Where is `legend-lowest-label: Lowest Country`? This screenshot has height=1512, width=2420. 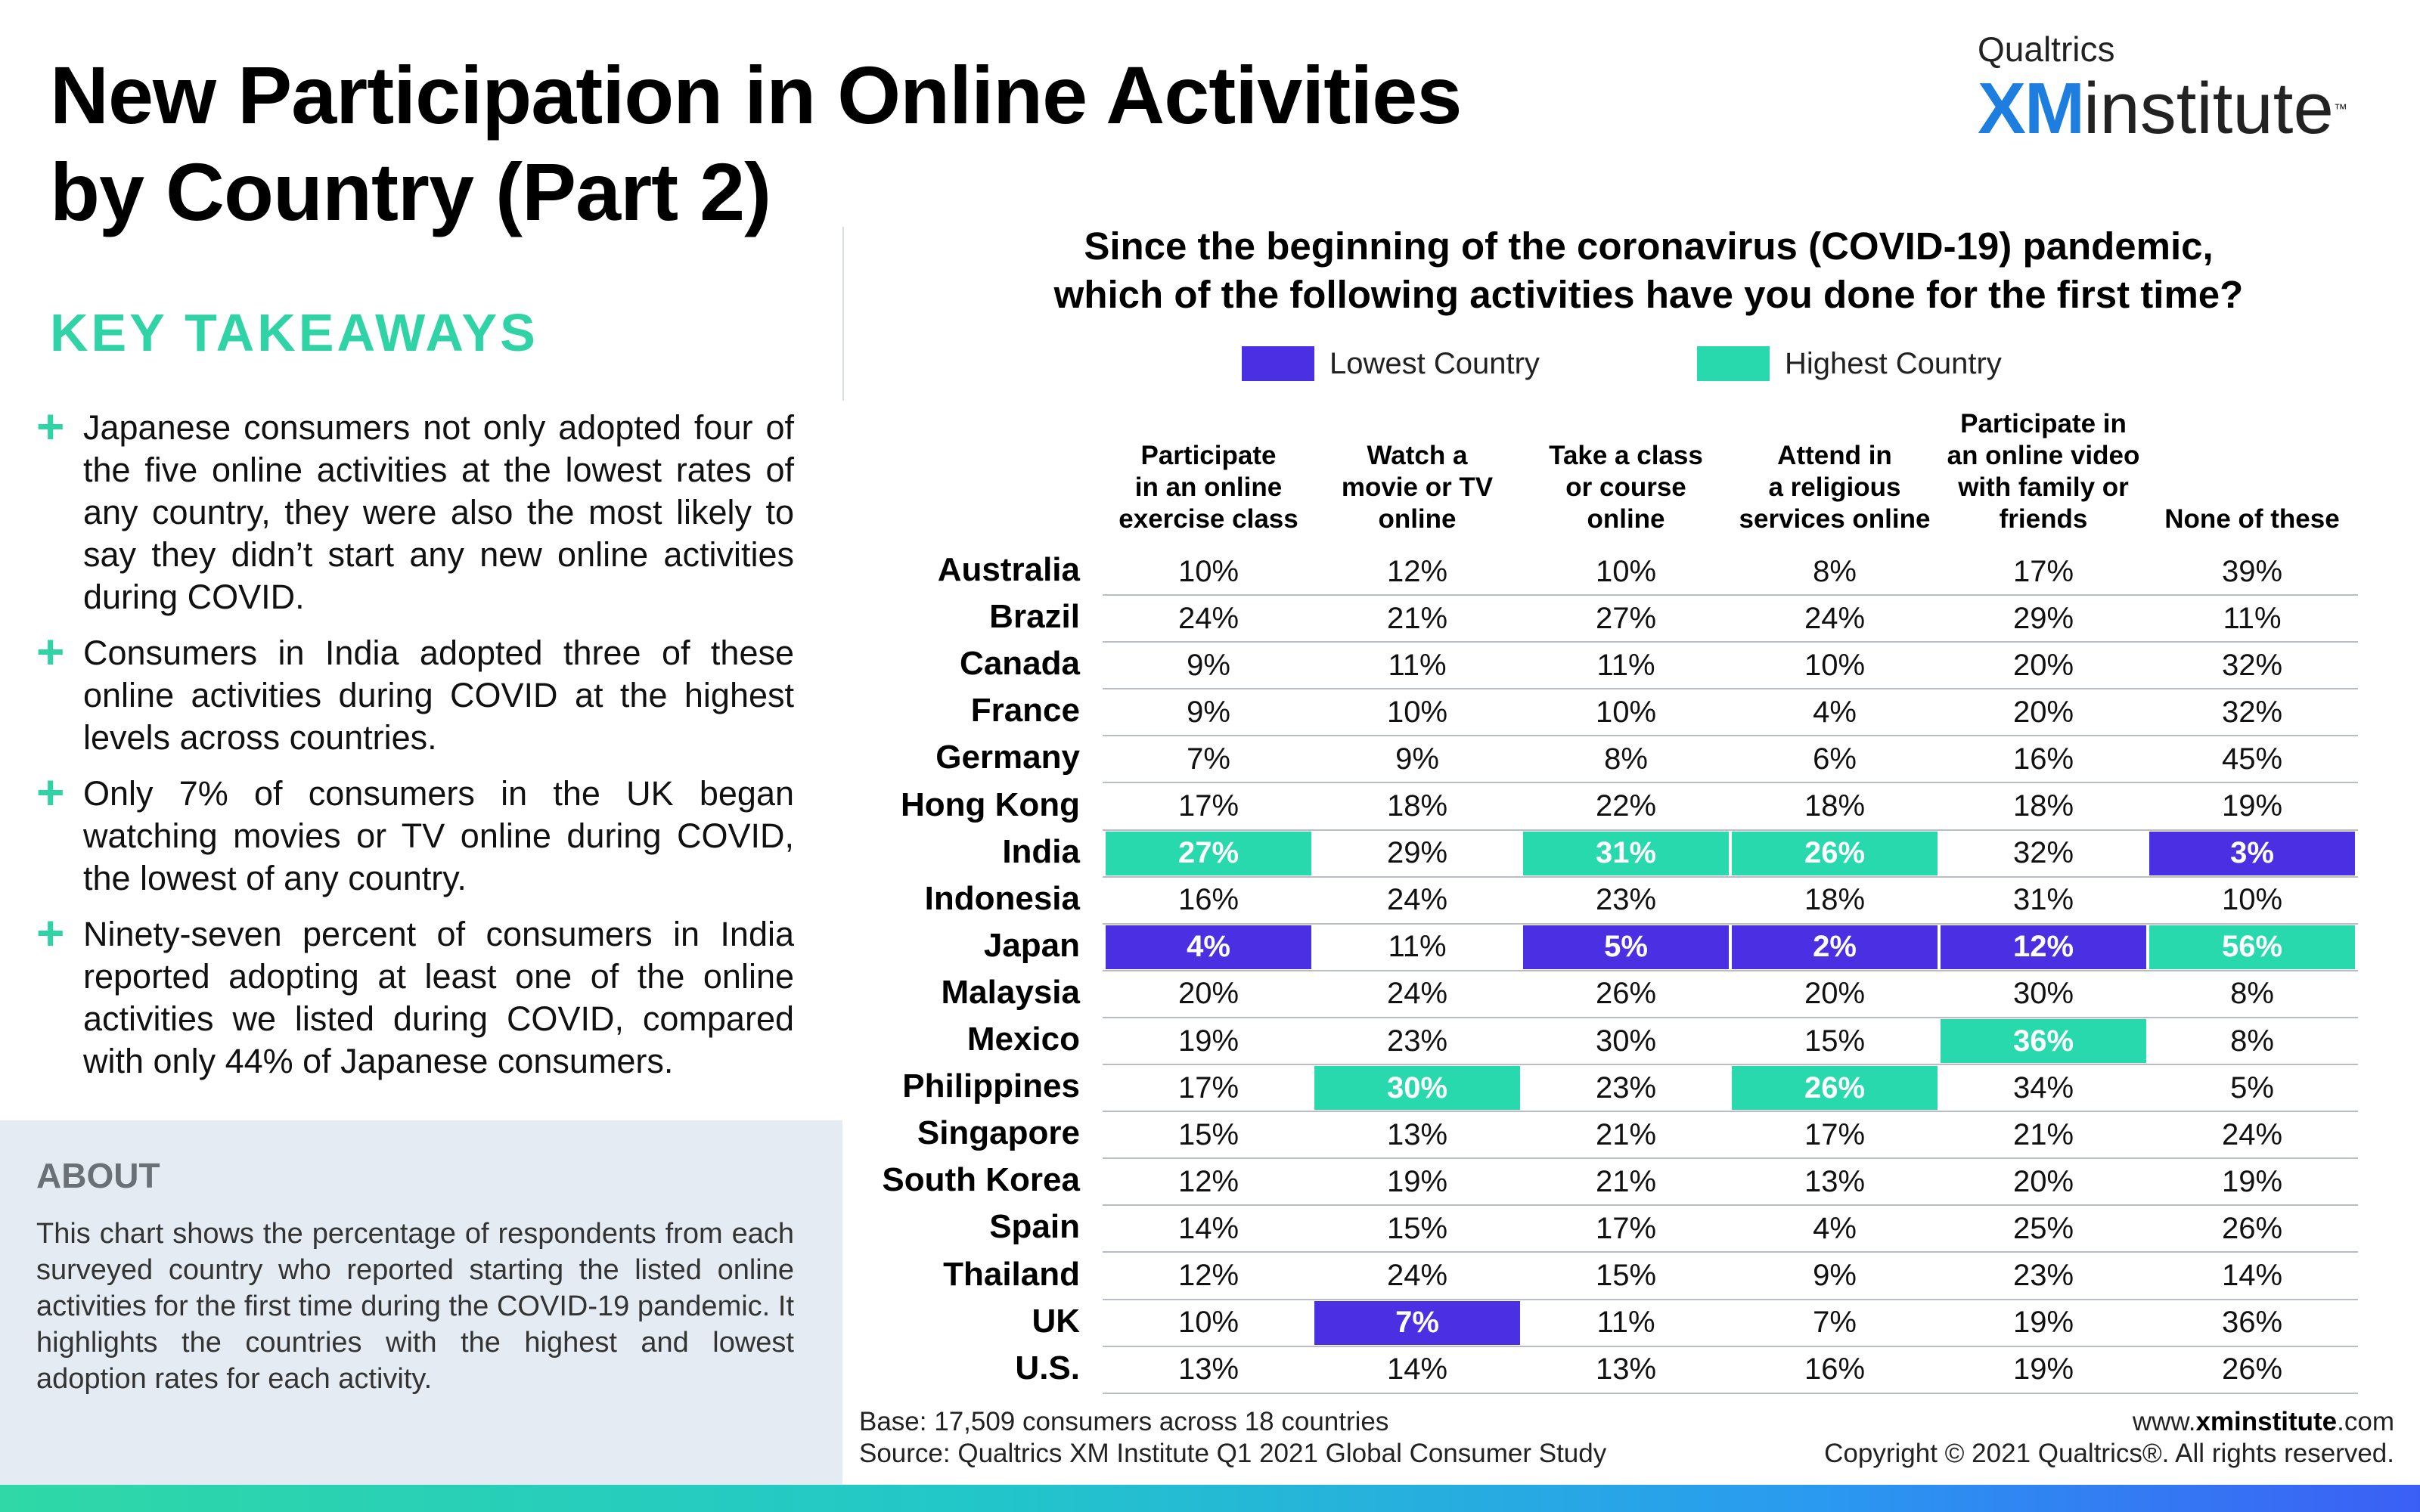 legend-lowest-label: Lowest Country is located at coordinates (1434, 363).